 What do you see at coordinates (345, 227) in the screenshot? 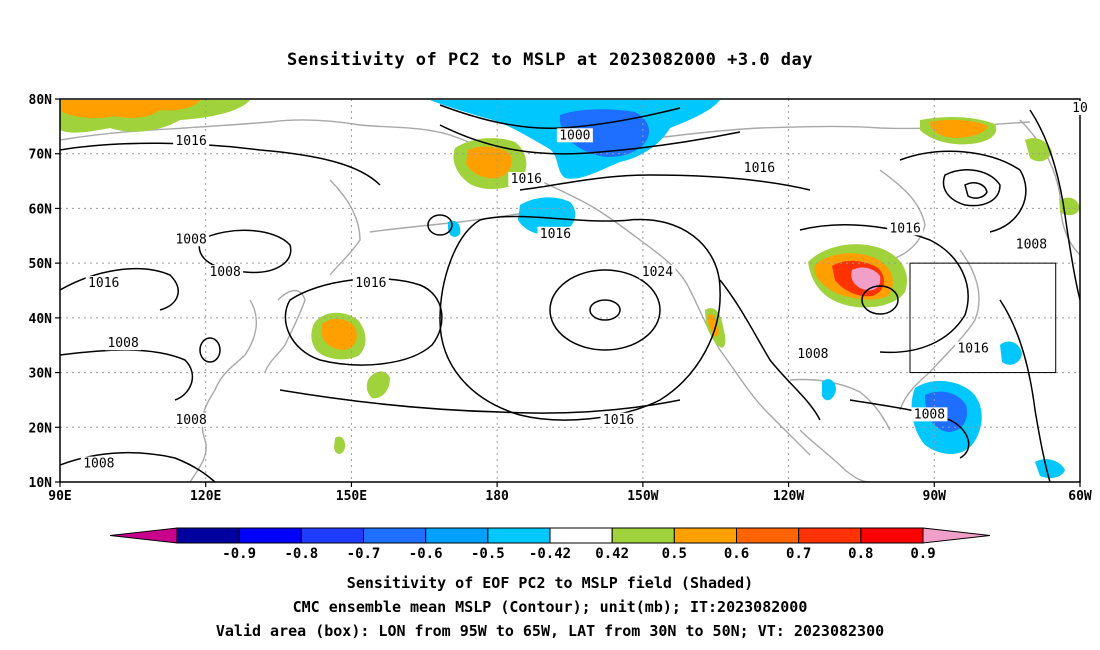
I see `coastline-kamchatka` at bounding box center [345, 227].